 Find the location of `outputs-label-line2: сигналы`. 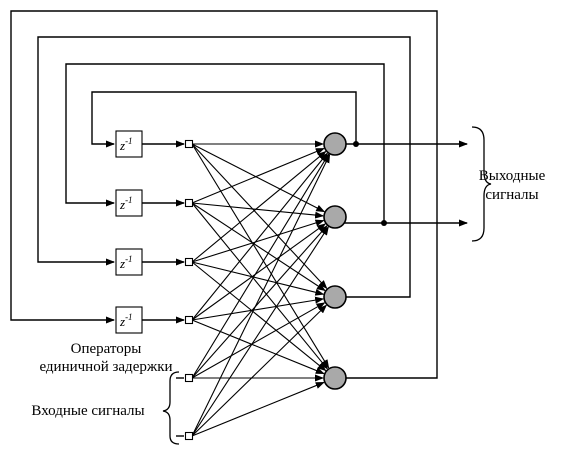

outputs-label-line2: сигналы is located at coordinates (511, 195).